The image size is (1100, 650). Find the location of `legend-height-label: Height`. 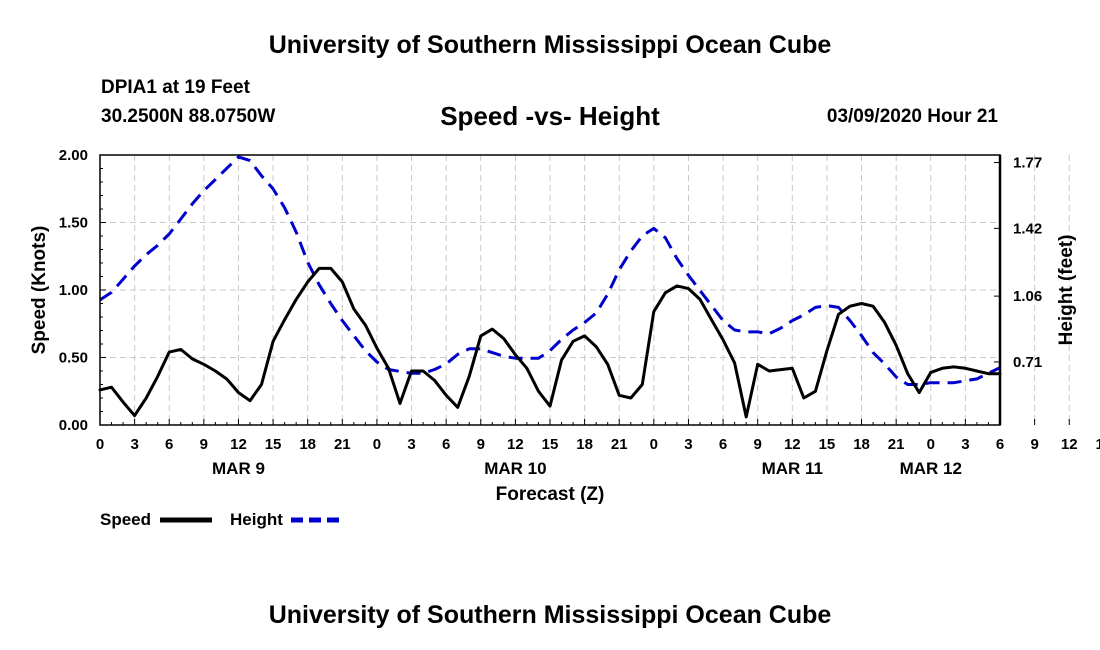

legend-height-label: Height is located at coordinates (256, 519).